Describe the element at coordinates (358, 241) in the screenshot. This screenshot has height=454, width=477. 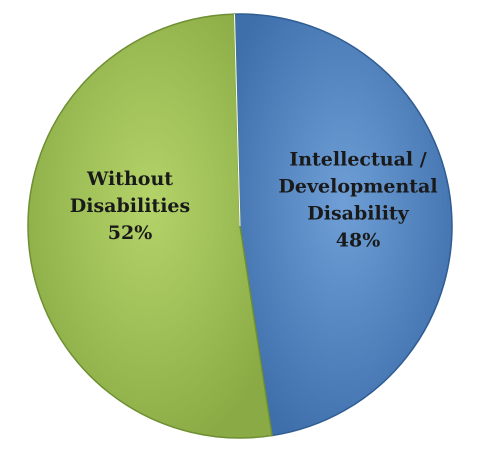
I see `pie-value-label-0: 48%` at that location.